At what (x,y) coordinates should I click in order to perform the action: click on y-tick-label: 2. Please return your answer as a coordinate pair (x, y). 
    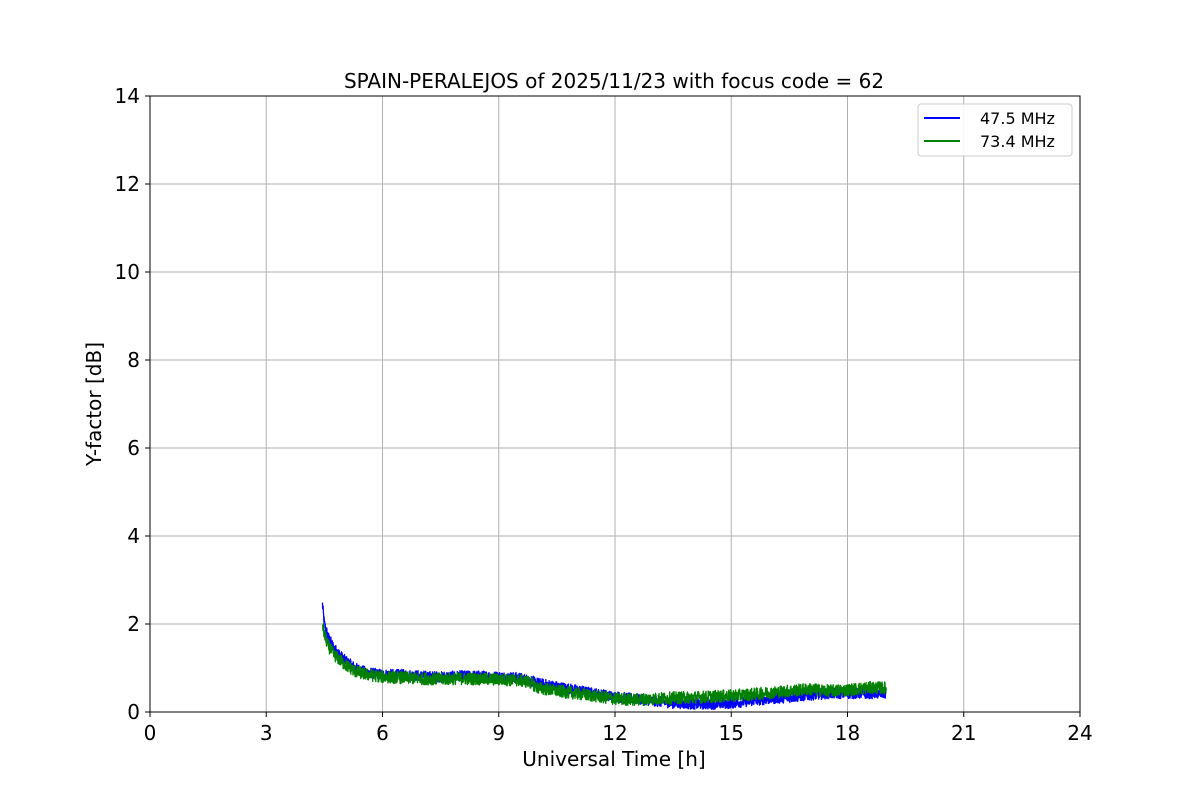
    Looking at the image, I should click on (133, 624).